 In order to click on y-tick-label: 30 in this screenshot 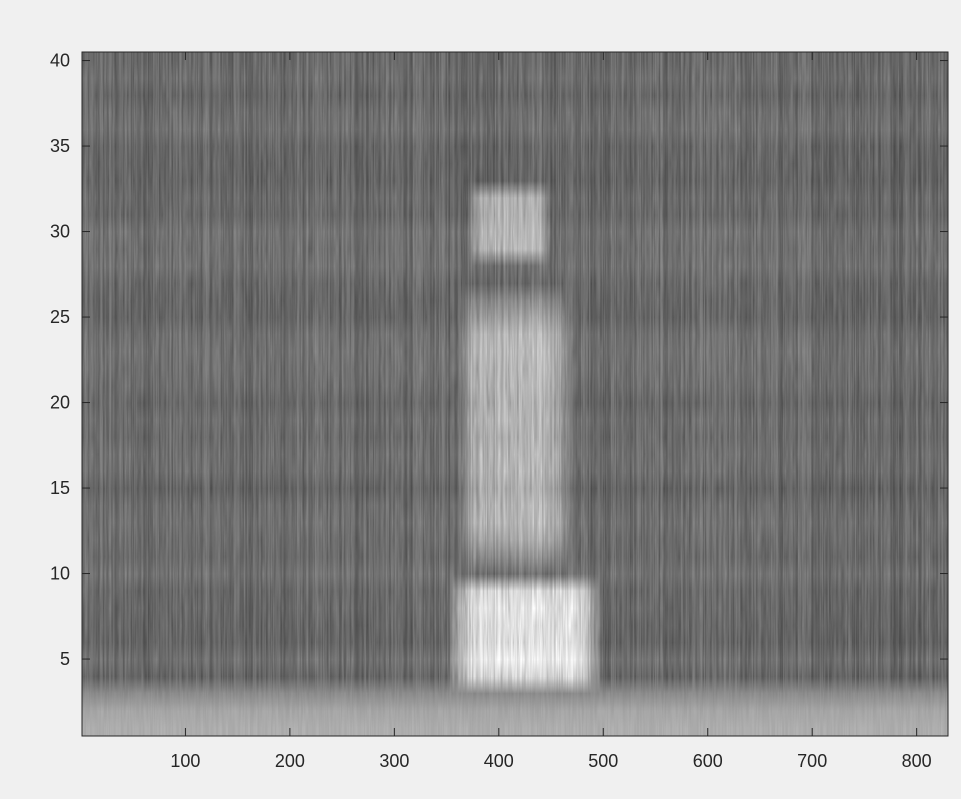, I will do `click(60, 232)`.